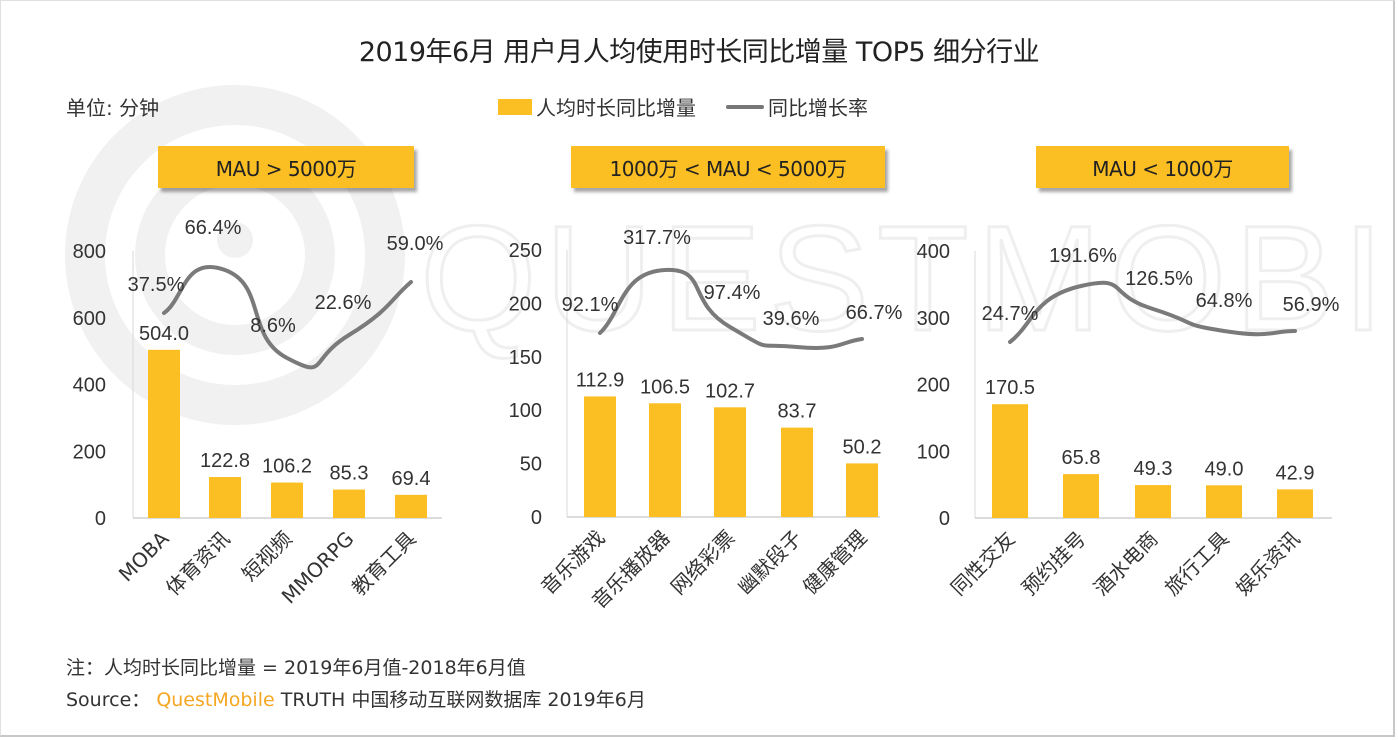 Image resolution: width=1398 pixels, height=740 pixels. I want to click on legend: 人均时长同比增量 同比增长率, so click(683, 106).